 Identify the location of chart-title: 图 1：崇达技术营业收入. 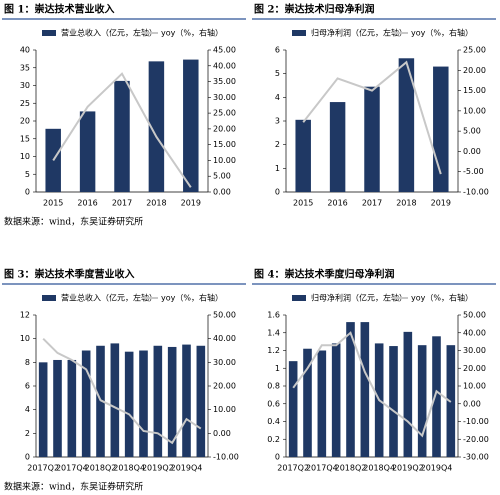
(59, 9).